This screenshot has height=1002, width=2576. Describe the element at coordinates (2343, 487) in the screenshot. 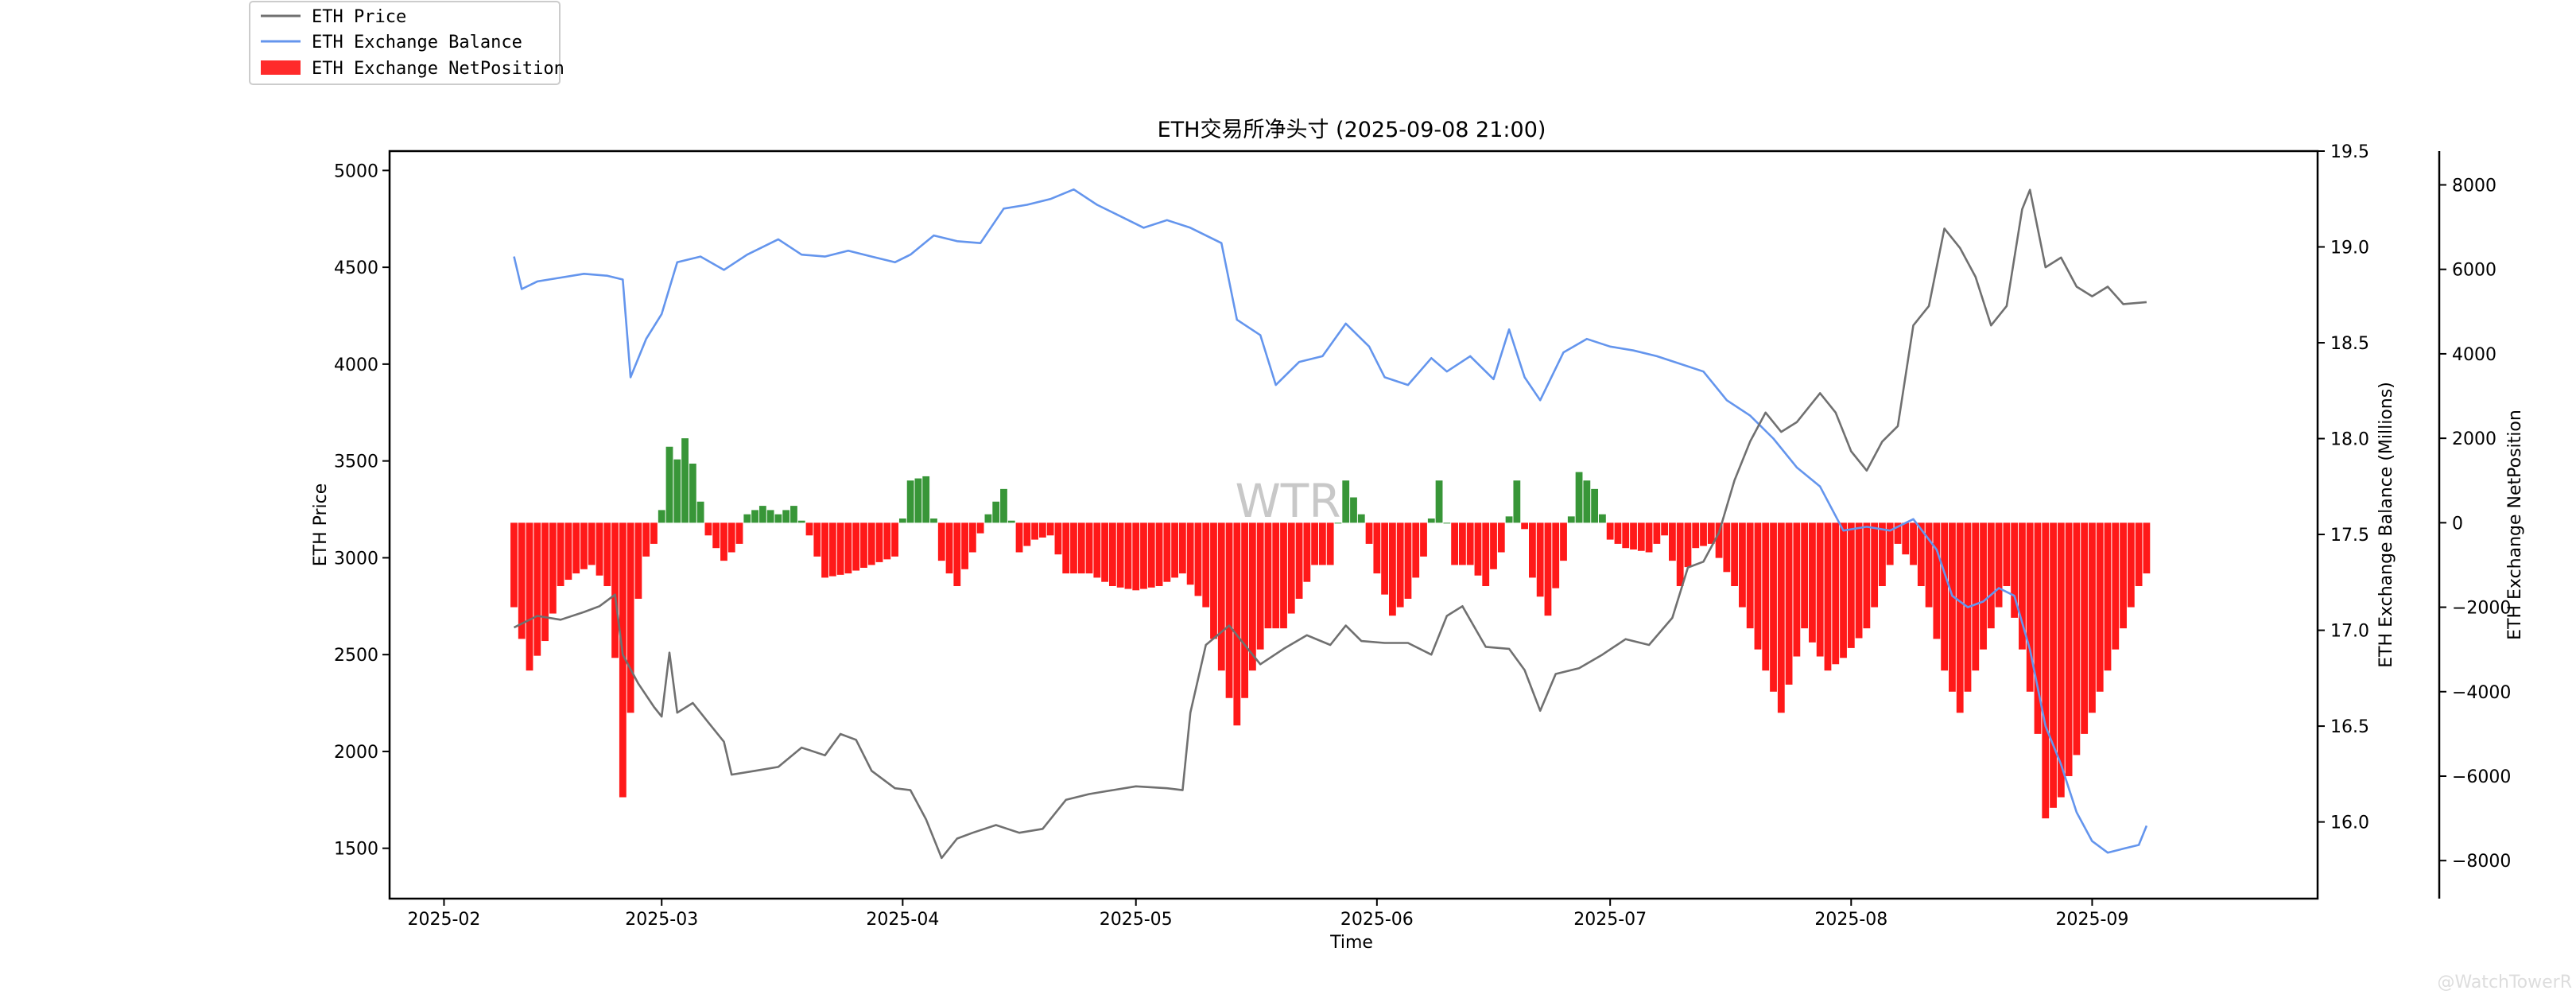

I see `y-right1-axis: 16.0 16.5 17.0 17.5 18.0 18.5 19.0 19.5` at that location.